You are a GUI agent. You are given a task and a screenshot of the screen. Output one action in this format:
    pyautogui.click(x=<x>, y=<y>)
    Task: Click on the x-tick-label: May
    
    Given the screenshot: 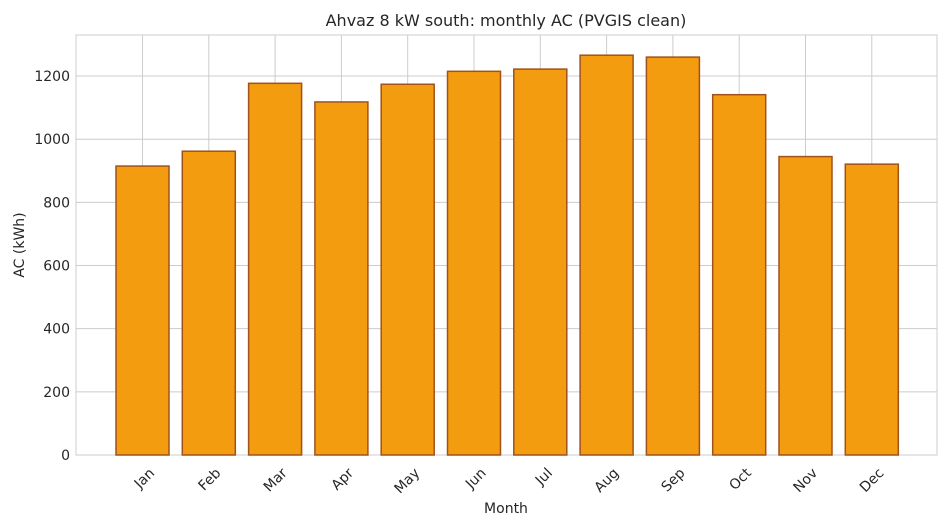 What is the action you would take?
    pyautogui.click(x=408, y=481)
    